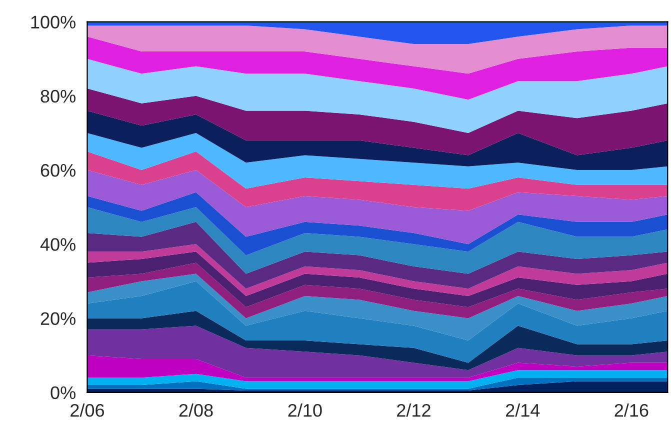 The width and height of the screenshot is (671, 436). What do you see at coordinates (58, 244) in the screenshot?
I see `y-tick-label: 40%` at bounding box center [58, 244].